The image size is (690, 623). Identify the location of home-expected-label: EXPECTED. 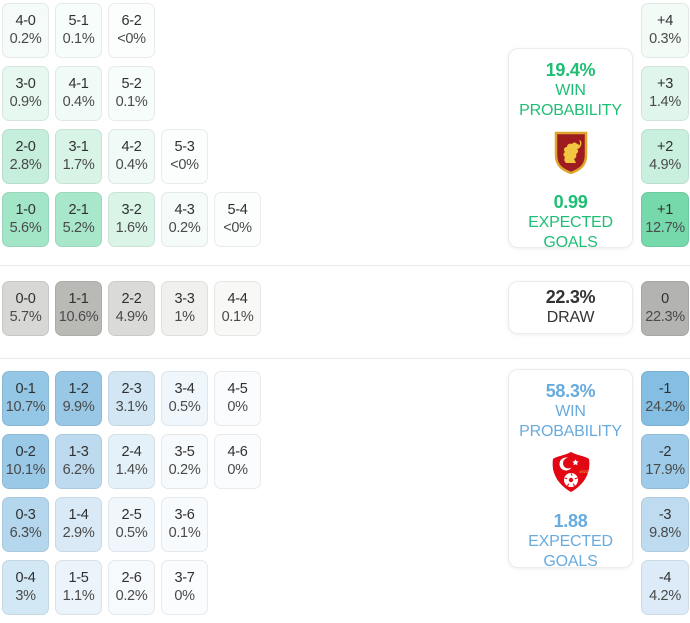
(570, 222).